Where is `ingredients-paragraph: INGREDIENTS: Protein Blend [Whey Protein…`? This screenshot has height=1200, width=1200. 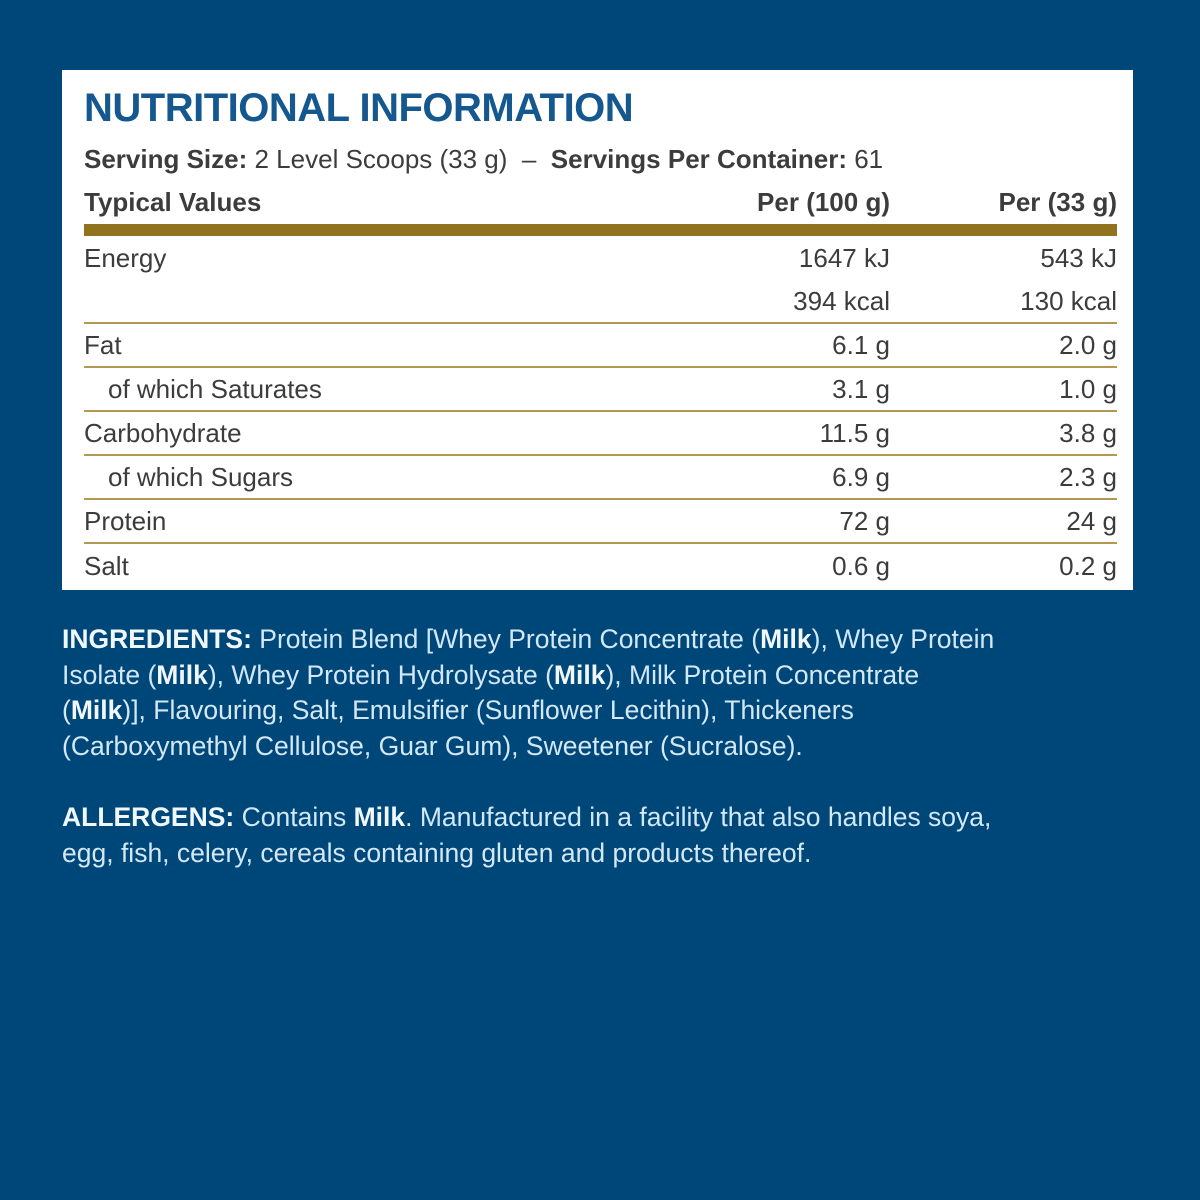 ingredients-paragraph: INGREDIENTS: Protein Blend [Whey Protein… is located at coordinates (528, 692).